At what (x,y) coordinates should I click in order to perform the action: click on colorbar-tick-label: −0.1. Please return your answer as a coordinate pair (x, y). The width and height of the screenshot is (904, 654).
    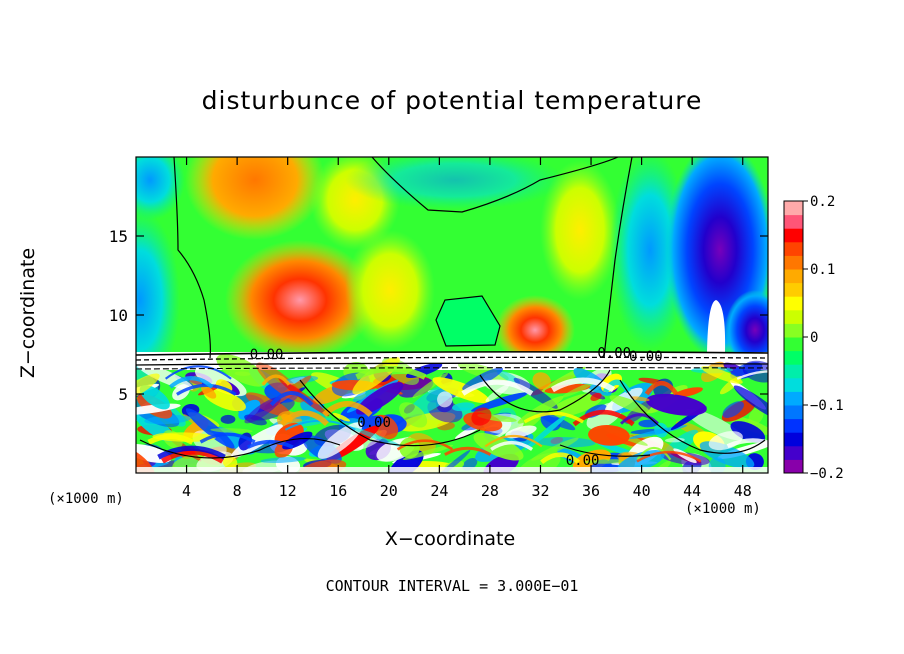
    Looking at the image, I should click on (827, 406).